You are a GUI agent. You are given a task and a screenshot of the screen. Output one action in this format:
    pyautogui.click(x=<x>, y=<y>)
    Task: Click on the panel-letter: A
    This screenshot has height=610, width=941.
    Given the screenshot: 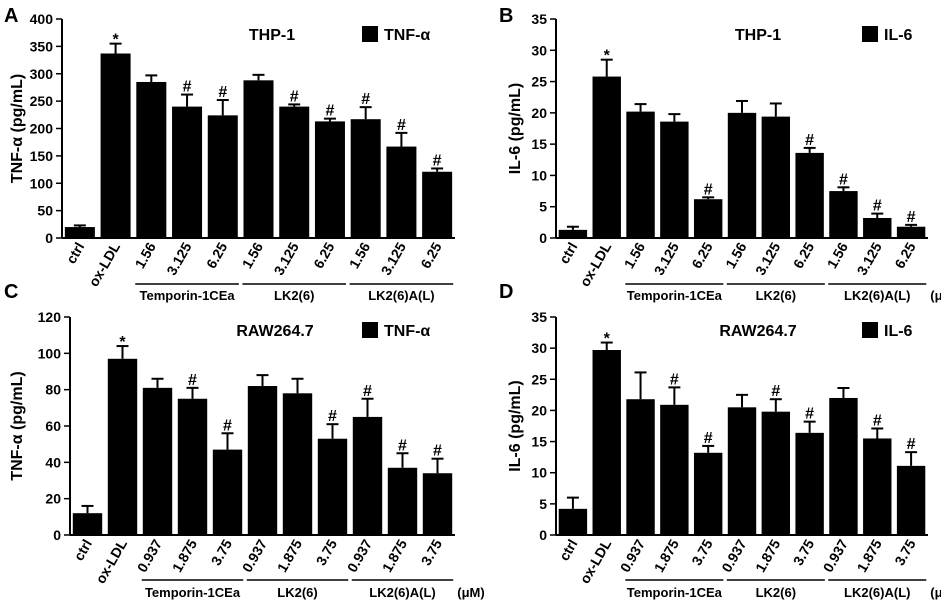 What is the action you would take?
    pyautogui.click(x=11, y=16)
    